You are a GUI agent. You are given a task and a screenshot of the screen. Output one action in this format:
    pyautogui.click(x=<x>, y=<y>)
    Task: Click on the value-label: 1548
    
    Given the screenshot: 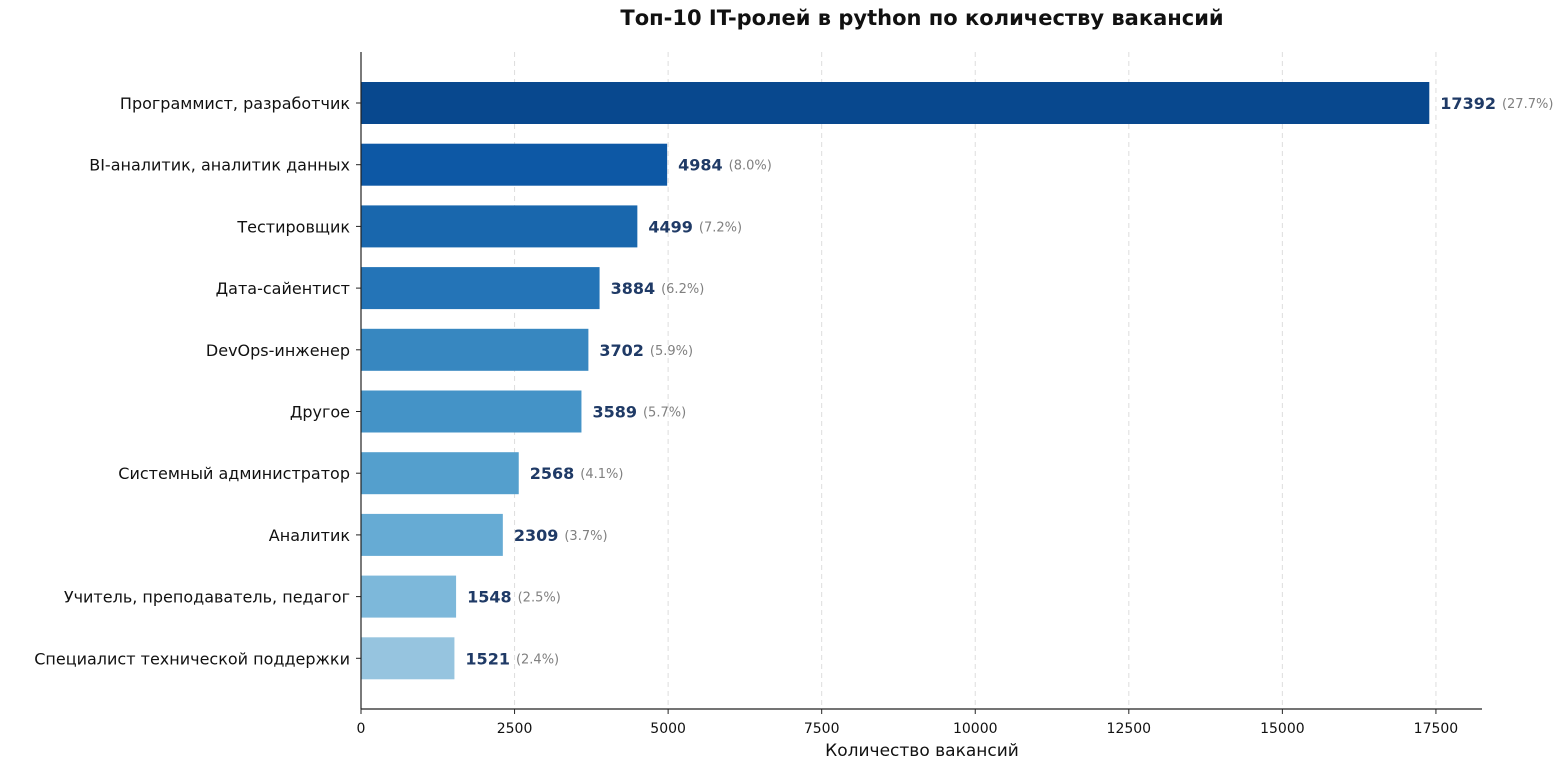 What is the action you would take?
    pyautogui.click(x=489, y=597)
    